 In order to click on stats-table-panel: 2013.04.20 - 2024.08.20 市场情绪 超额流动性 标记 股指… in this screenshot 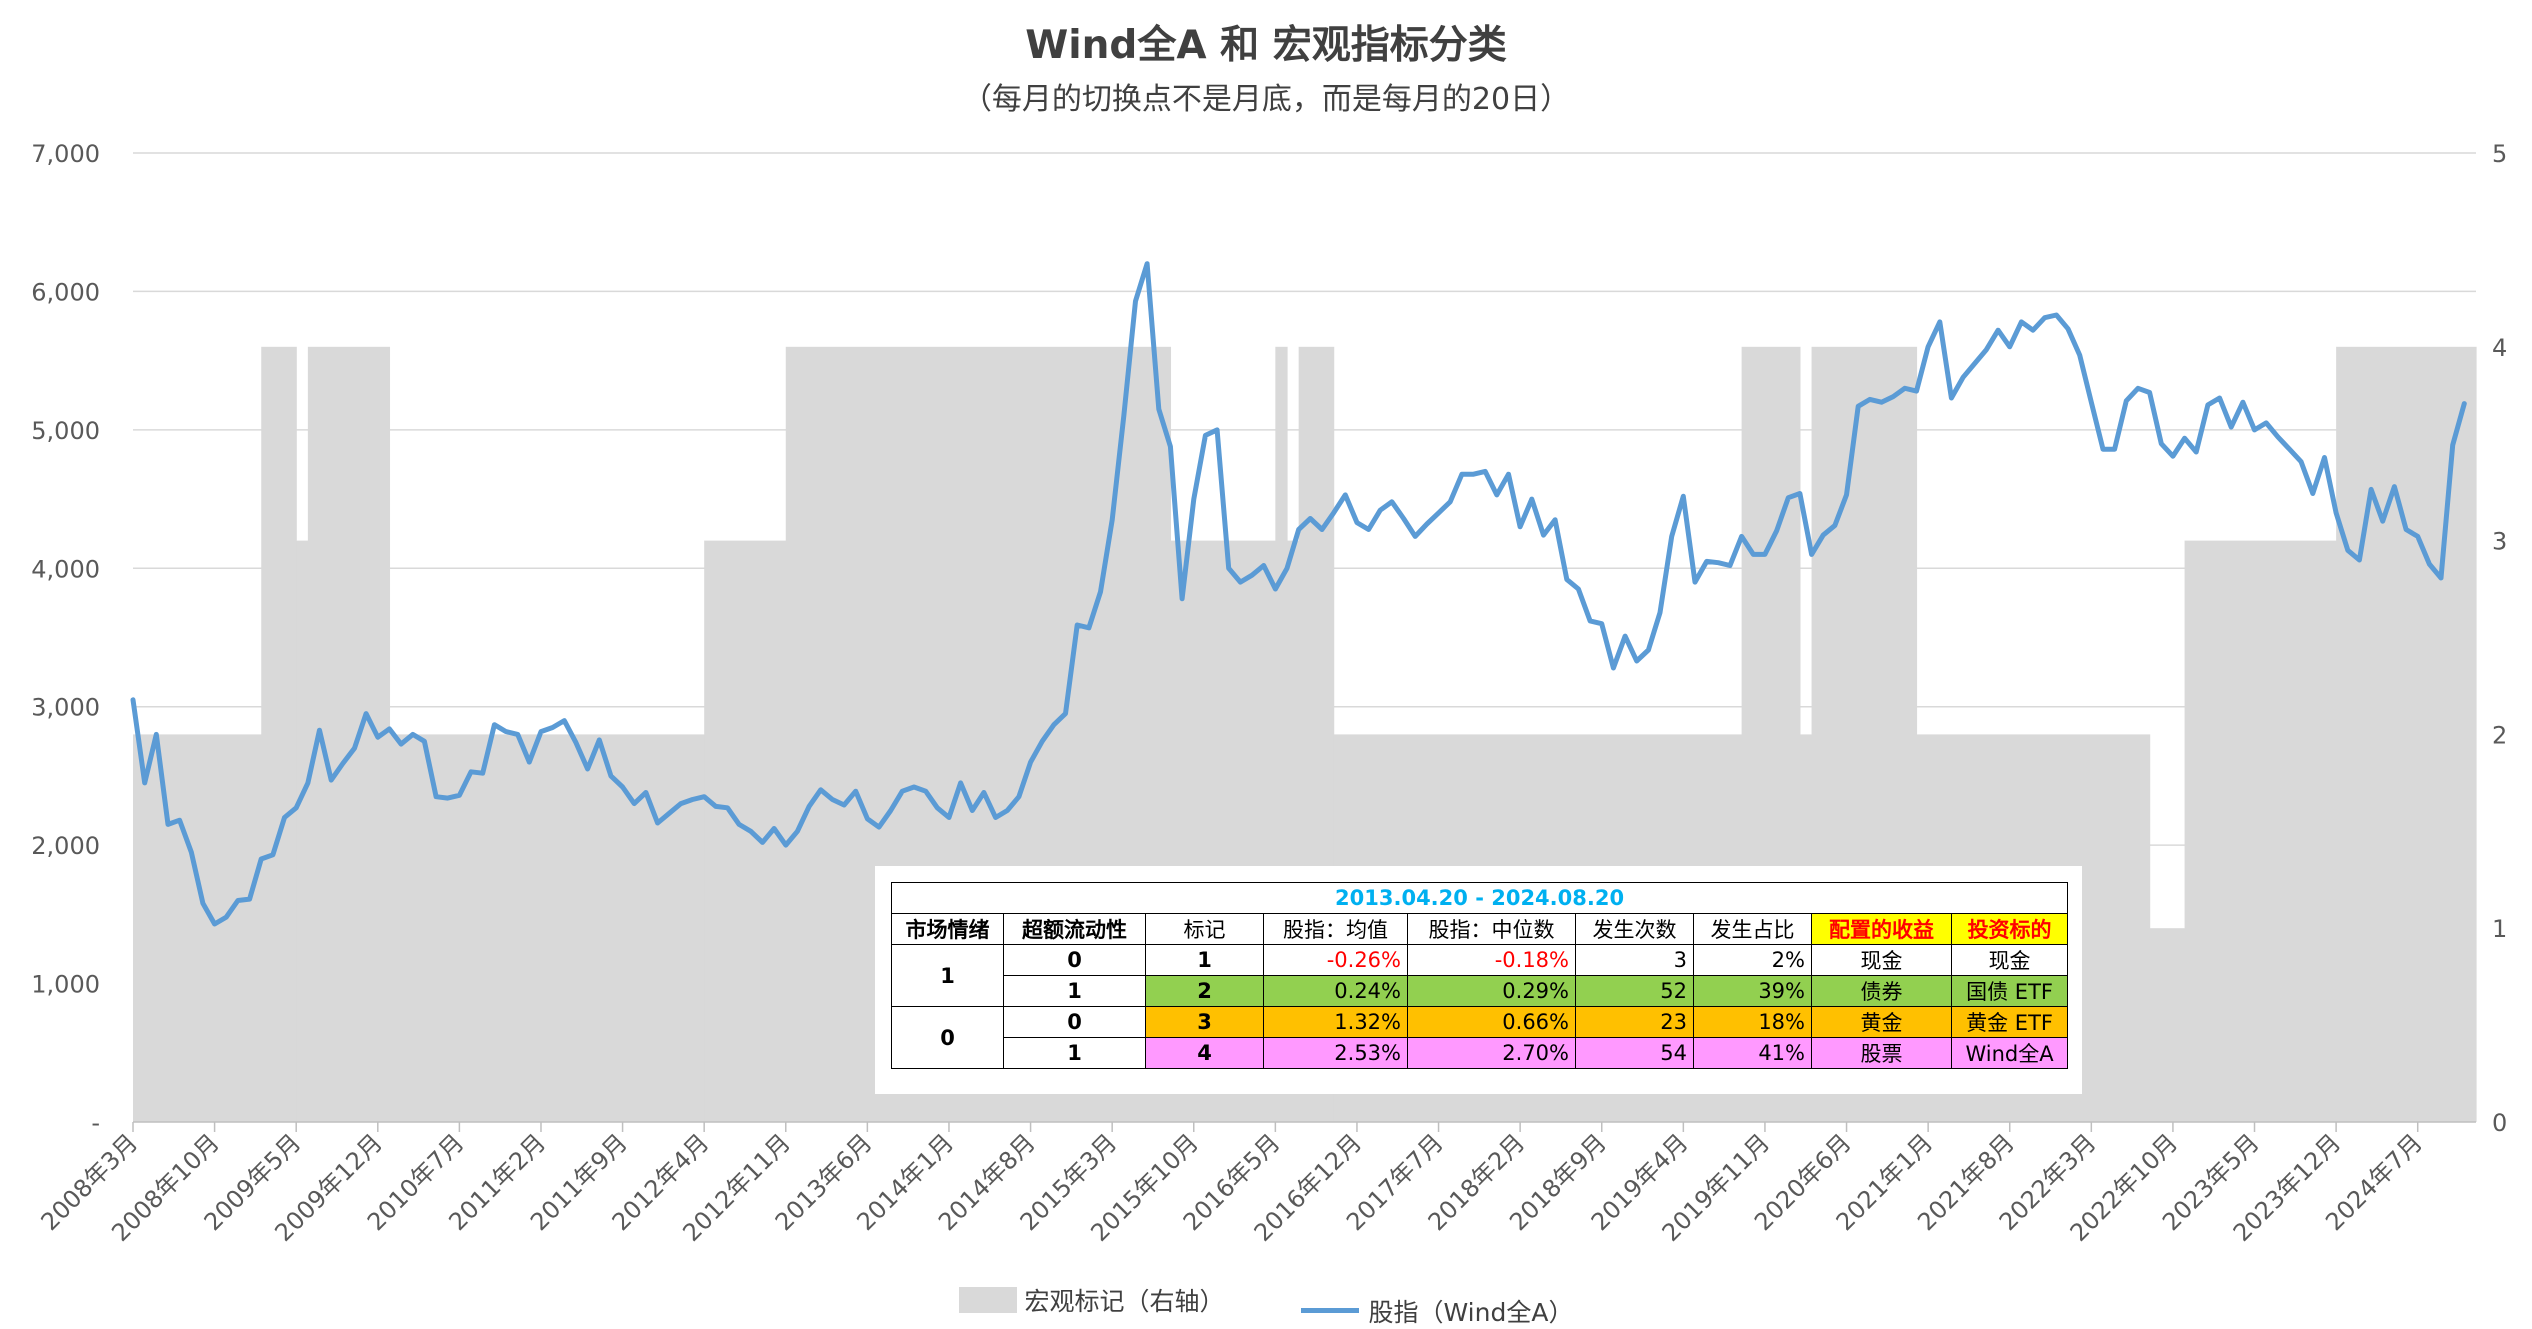, I will do `click(1478, 980)`.